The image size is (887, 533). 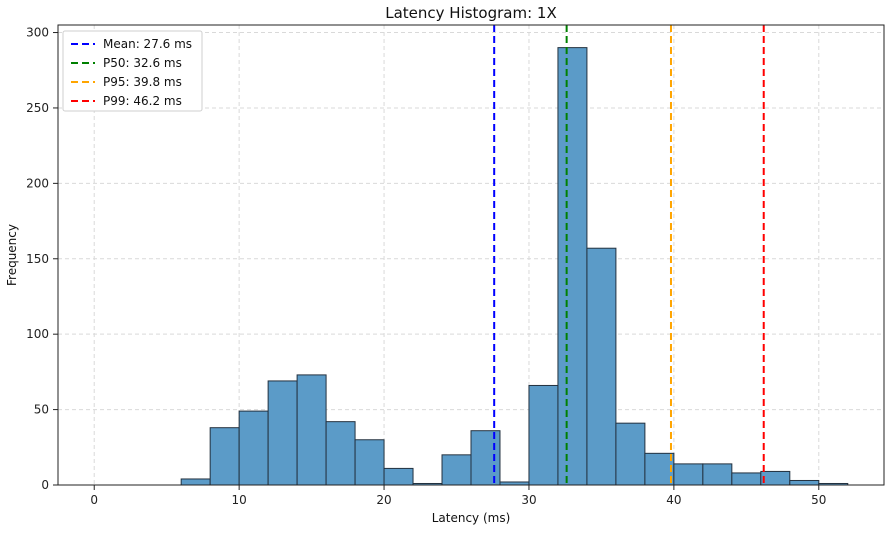 I want to click on x-tick-label: 20, so click(x=383, y=500).